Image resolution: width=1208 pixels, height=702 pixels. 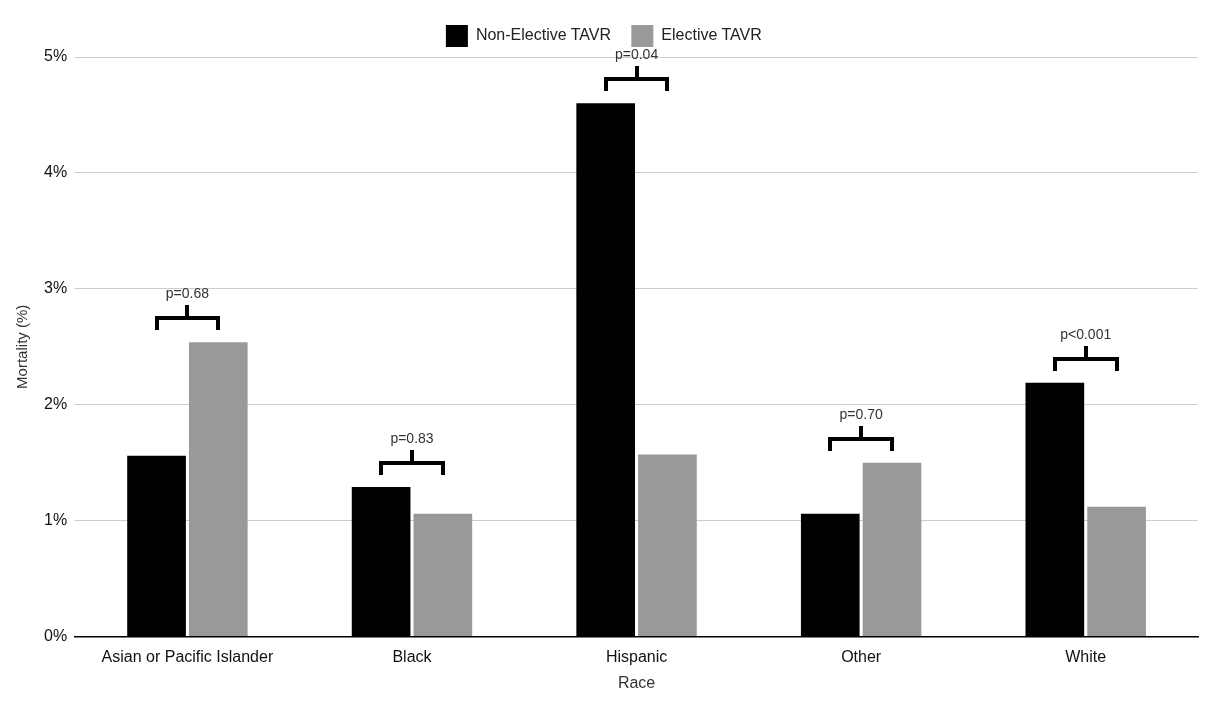 What do you see at coordinates (22, 346) in the screenshot?
I see `y-axis-title: Mortality (%)` at bounding box center [22, 346].